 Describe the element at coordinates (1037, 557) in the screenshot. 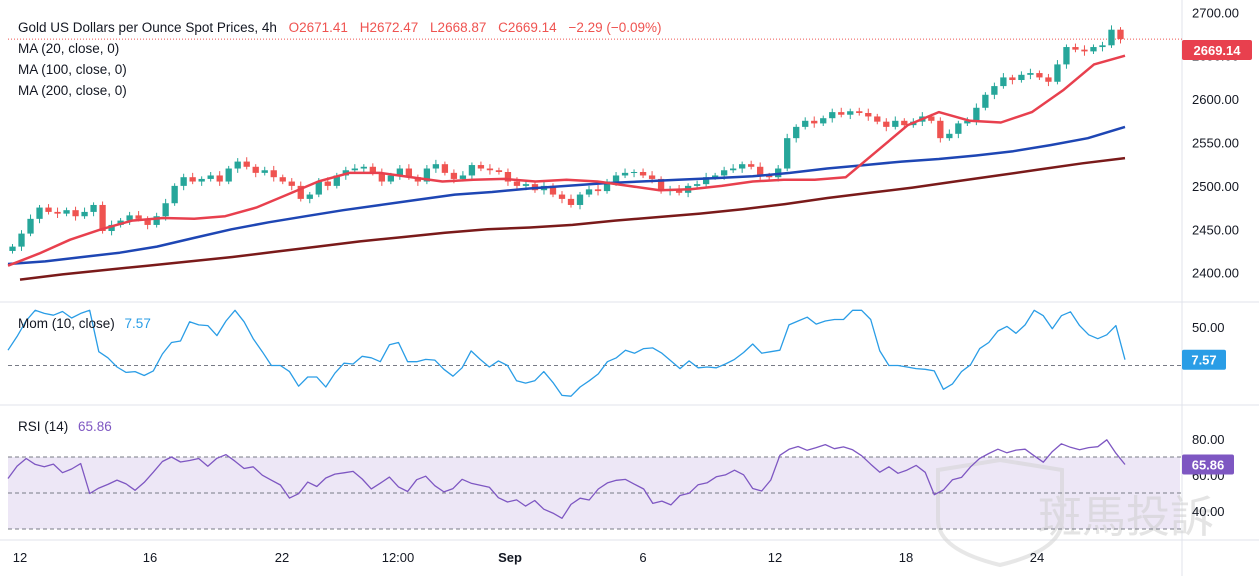

I see `time-axis-tick: 24` at that location.